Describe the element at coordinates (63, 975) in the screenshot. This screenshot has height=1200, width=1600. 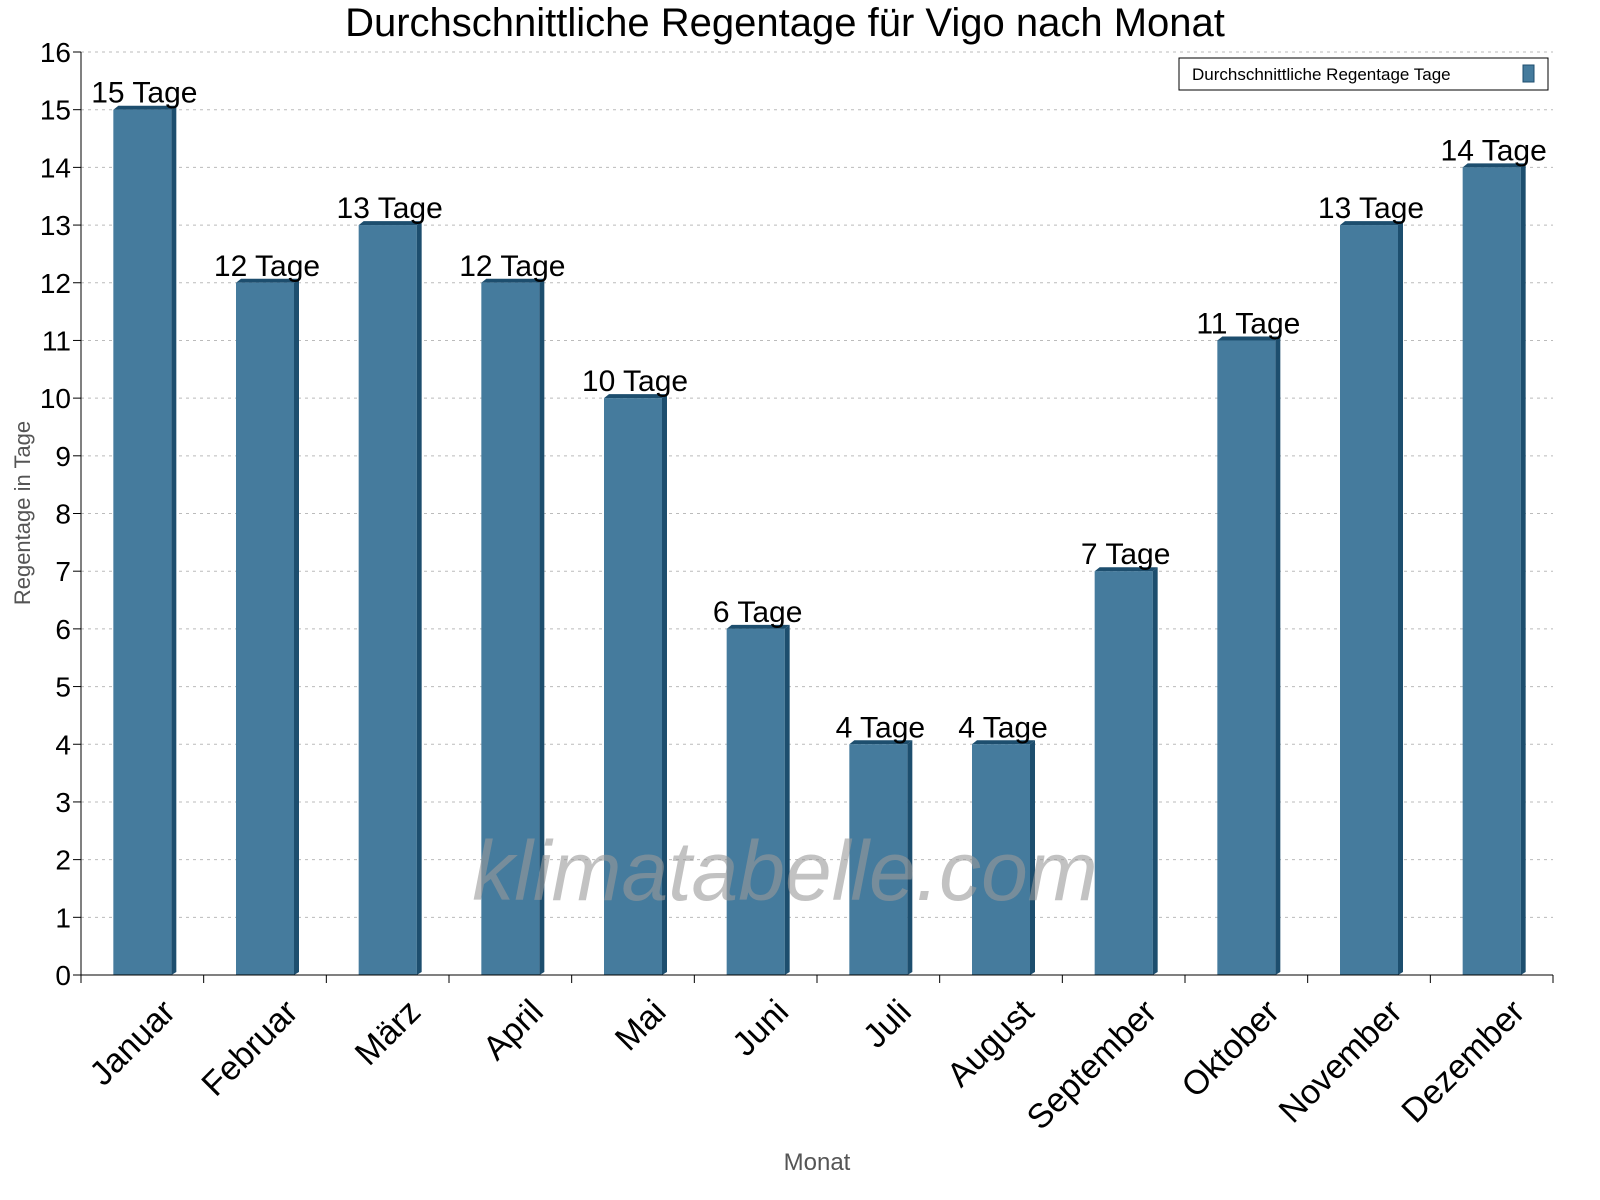
I see `y-tick-label: 0` at that location.